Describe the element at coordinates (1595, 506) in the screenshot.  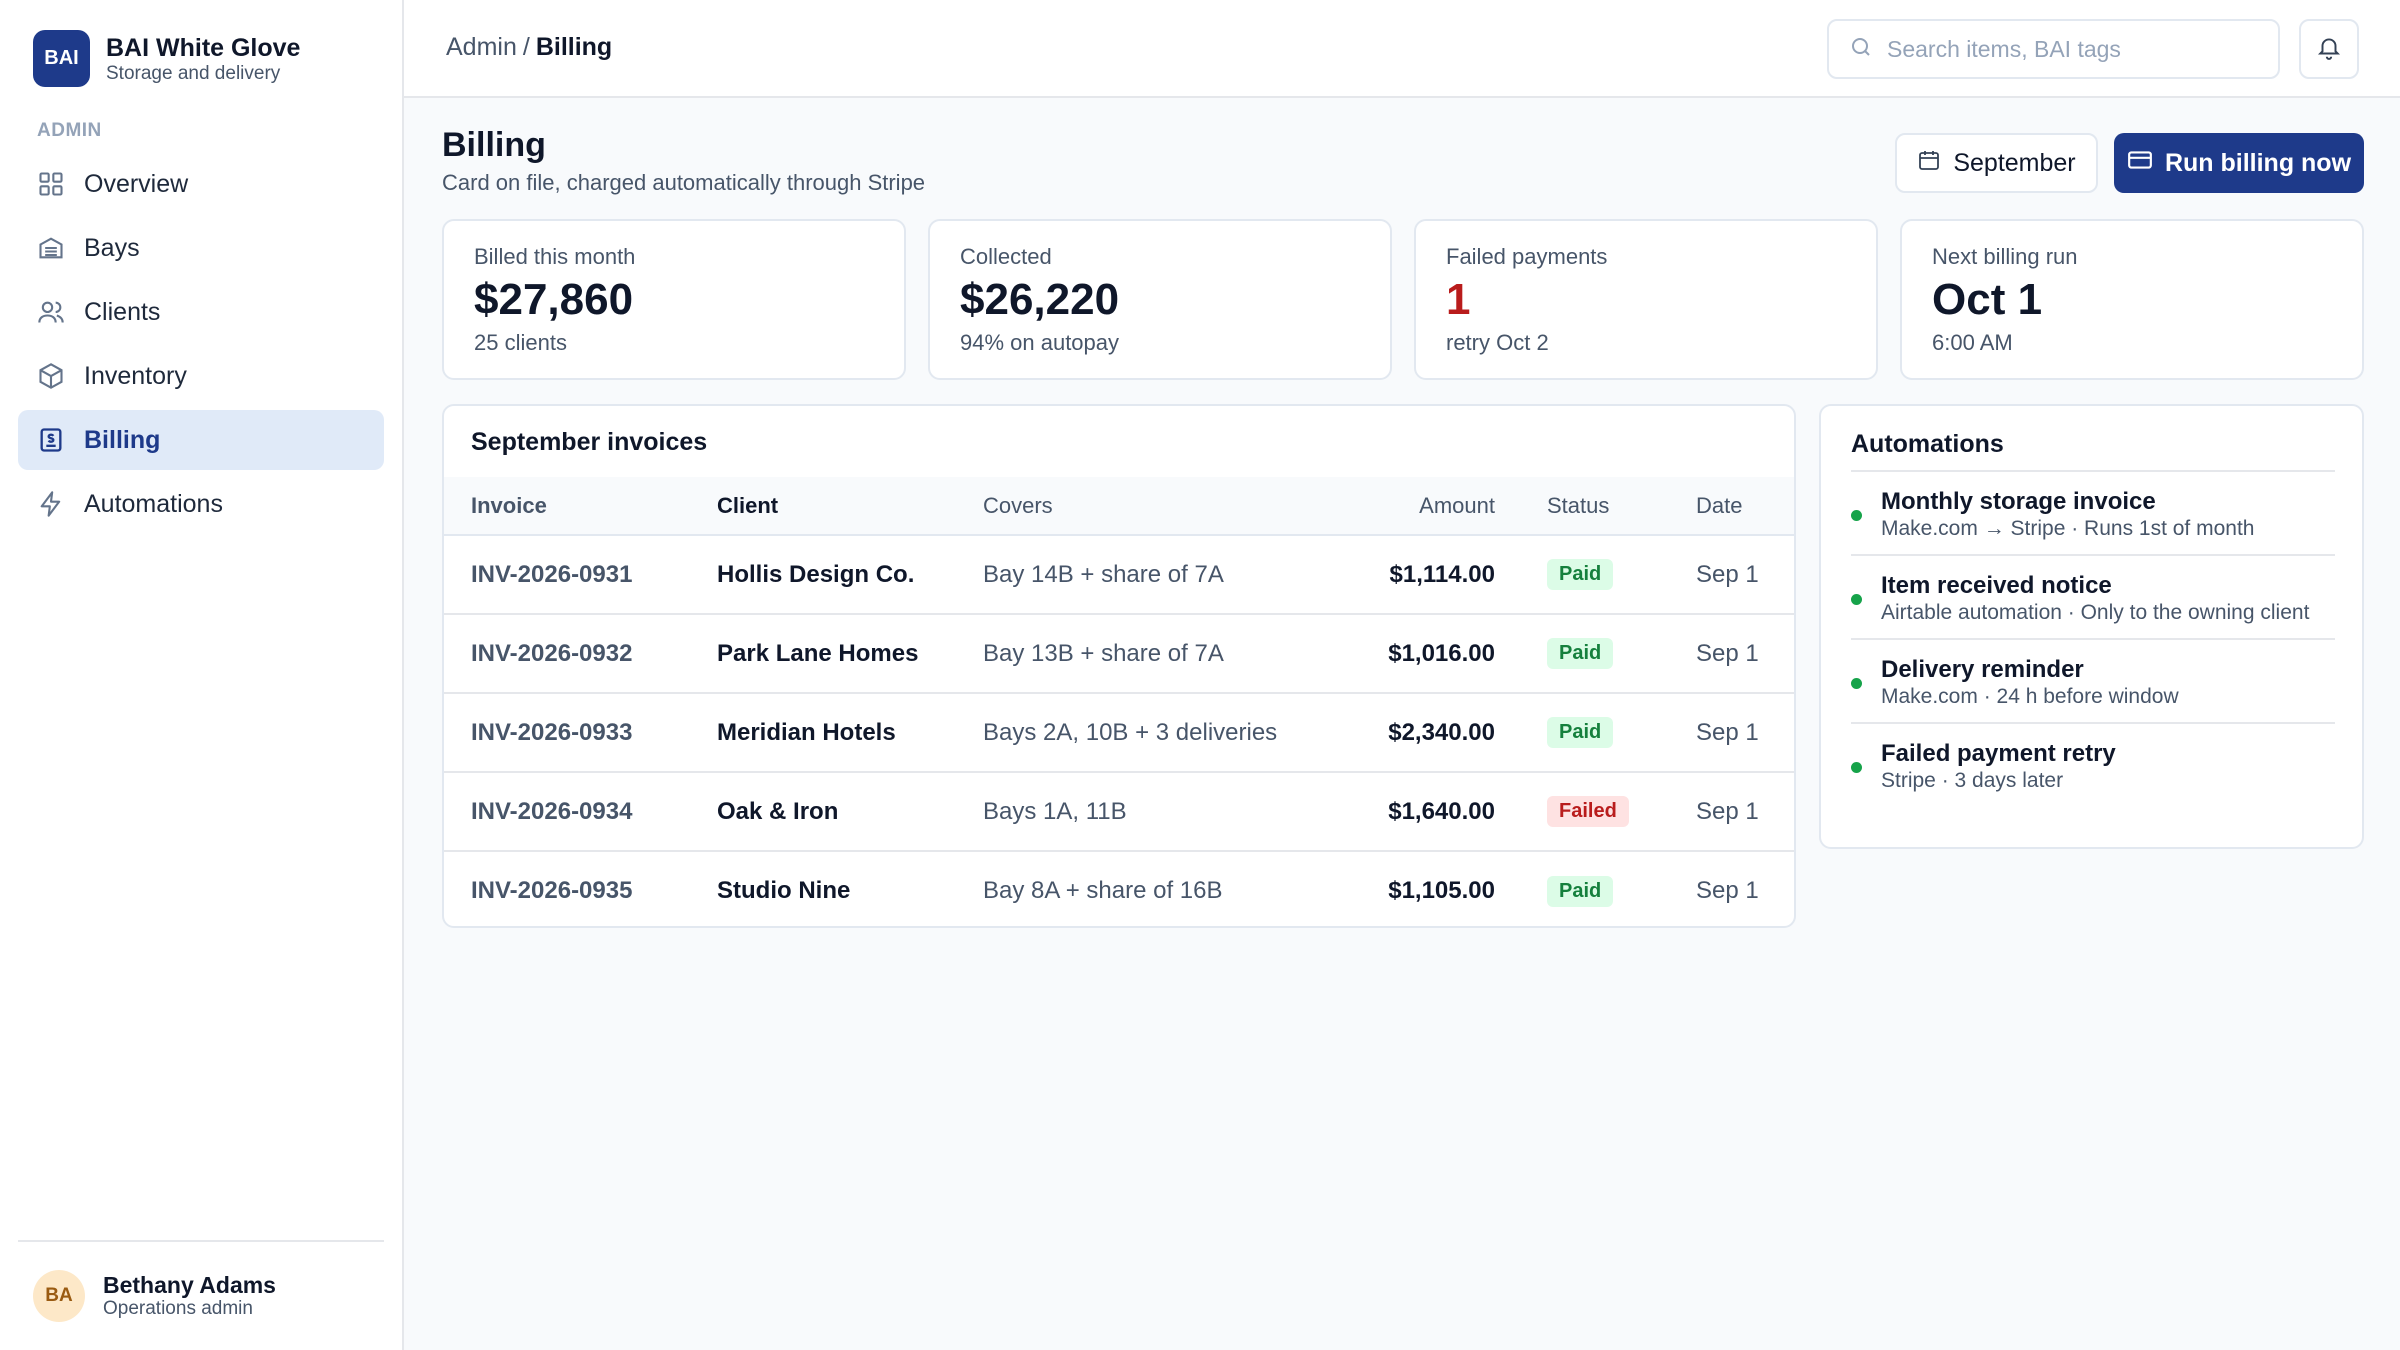
I see `column-header-status: Status` at that location.